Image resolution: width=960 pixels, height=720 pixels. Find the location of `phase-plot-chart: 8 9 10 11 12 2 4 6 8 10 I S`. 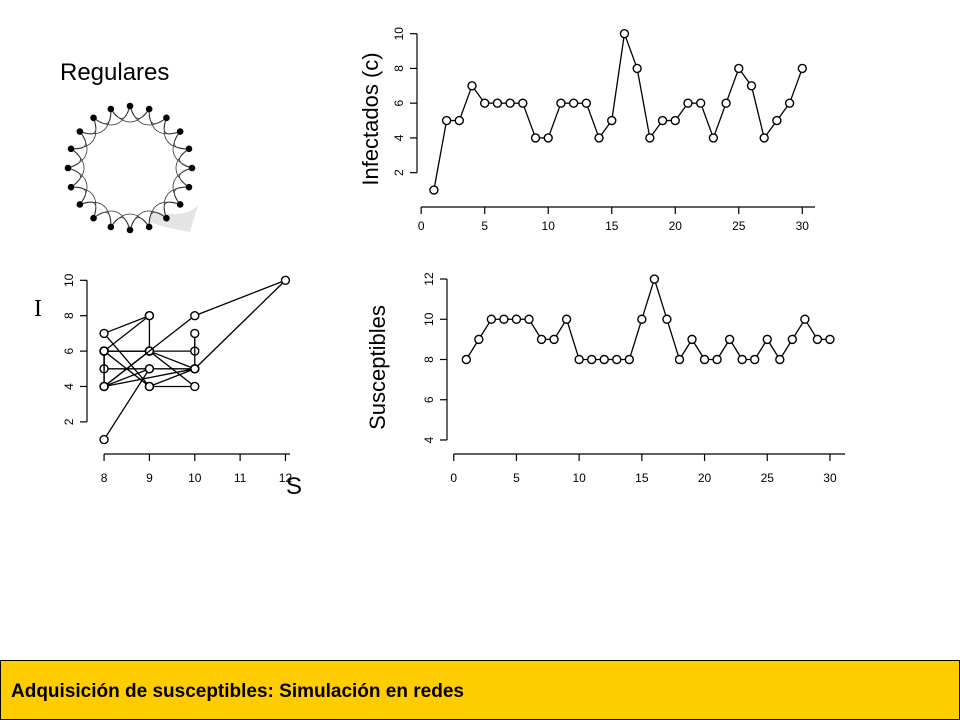

phase-plot-chart: 8 9 10 11 12 2 4 6 8 10 I S is located at coordinates (168, 386).